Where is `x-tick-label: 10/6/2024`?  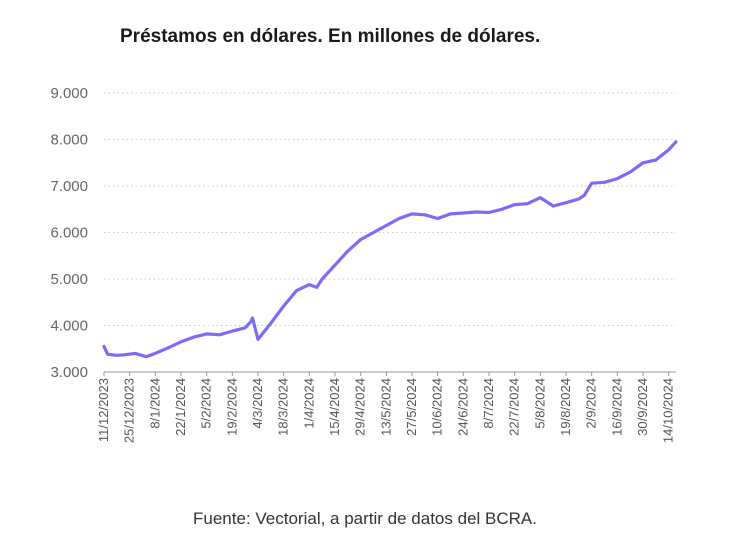
x-tick-label: 10/6/2024 is located at coordinates (437, 407).